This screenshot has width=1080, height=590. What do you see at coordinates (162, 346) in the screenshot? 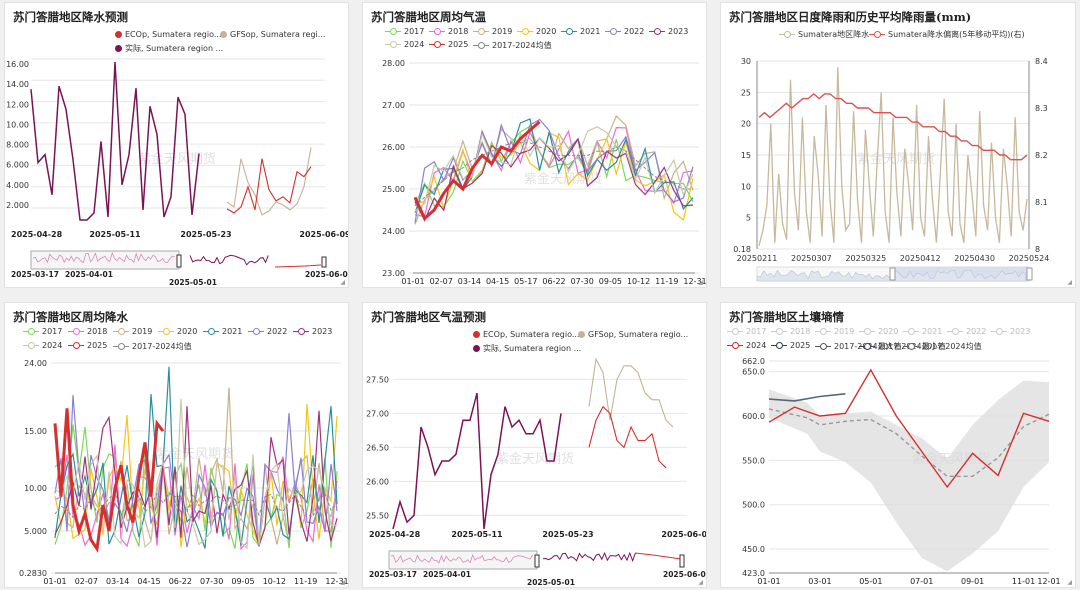
I see `legend-label: 2017-2024均值` at bounding box center [162, 346].